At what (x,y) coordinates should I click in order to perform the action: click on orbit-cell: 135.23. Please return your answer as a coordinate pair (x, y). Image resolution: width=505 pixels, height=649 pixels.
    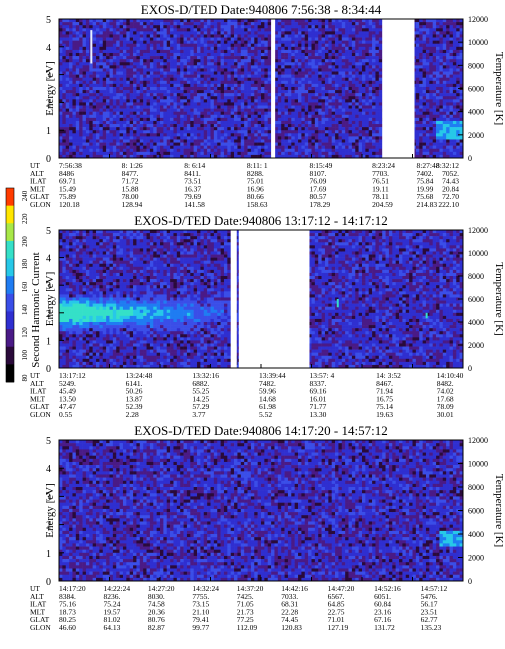
    Looking at the image, I should click on (431, 627).